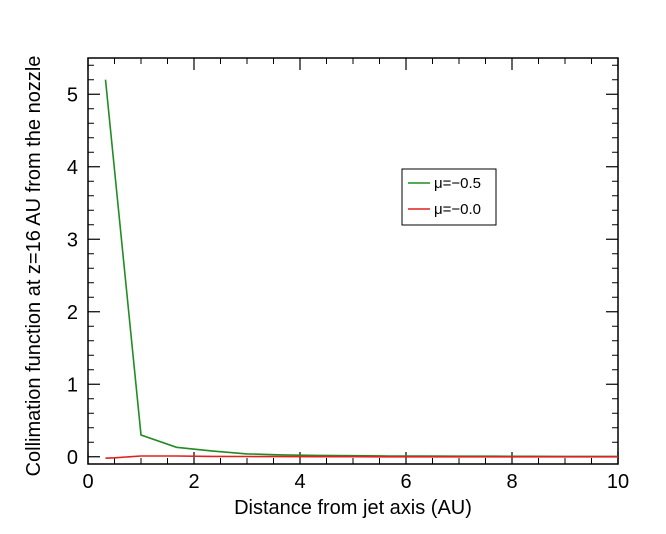  I want to click on y-tick-label: 2, so click(72, 313).